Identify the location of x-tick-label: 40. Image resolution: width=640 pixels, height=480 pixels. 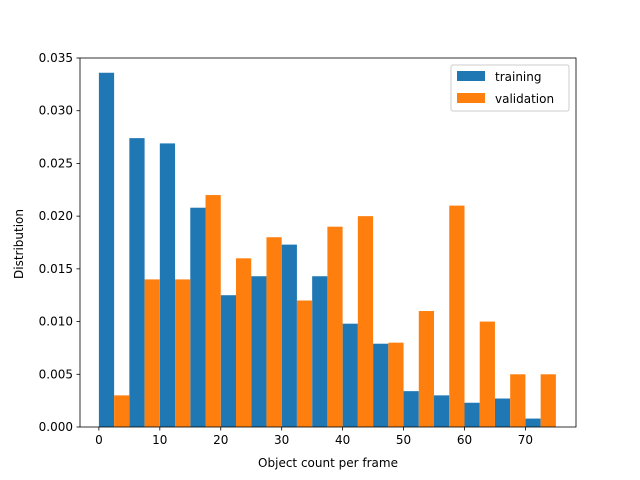
(342, 440).